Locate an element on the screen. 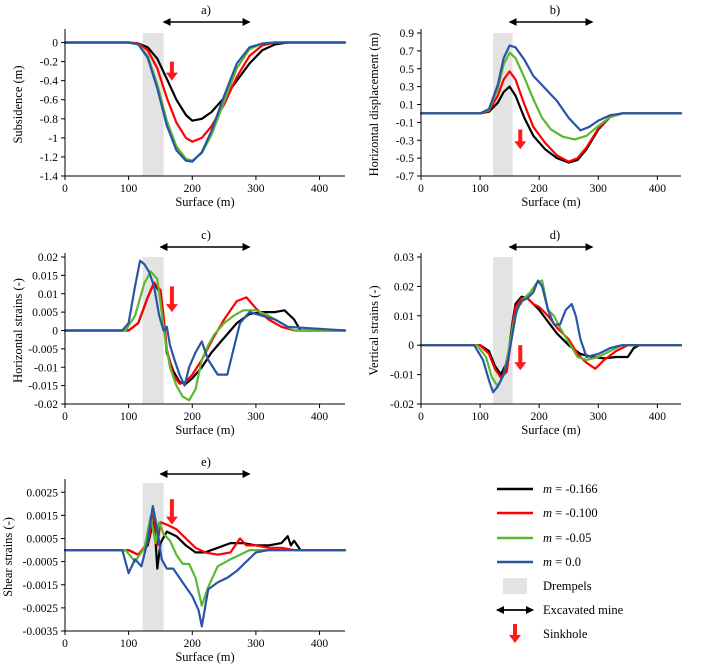 Image resolution: width=708 pixels, height=670 pixels. y-tick-label: 0.9 is located at coordinates (407, 34).